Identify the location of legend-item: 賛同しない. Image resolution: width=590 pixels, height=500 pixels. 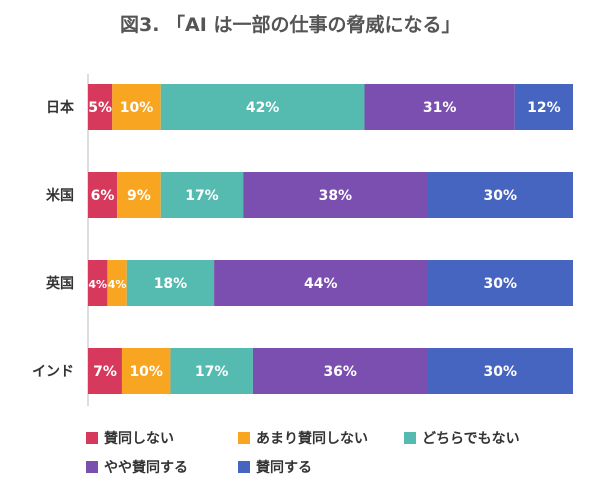
(130, 438).